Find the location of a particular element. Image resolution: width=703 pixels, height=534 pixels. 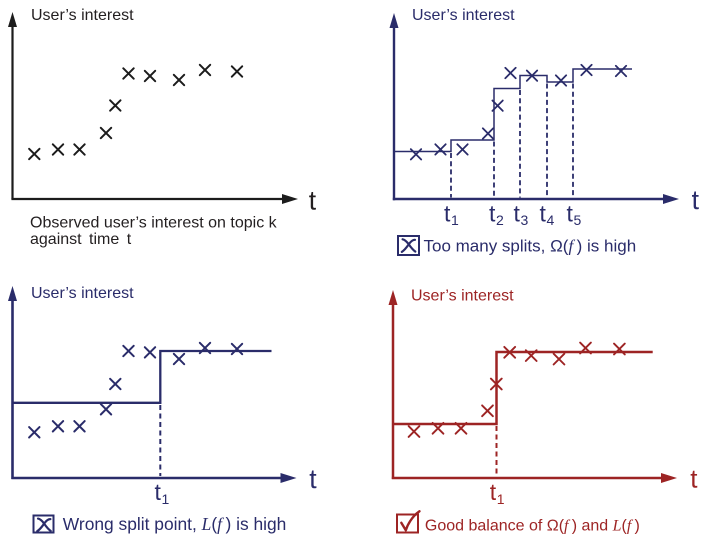

svg-text: against time t is located at coordinates (81, 239).